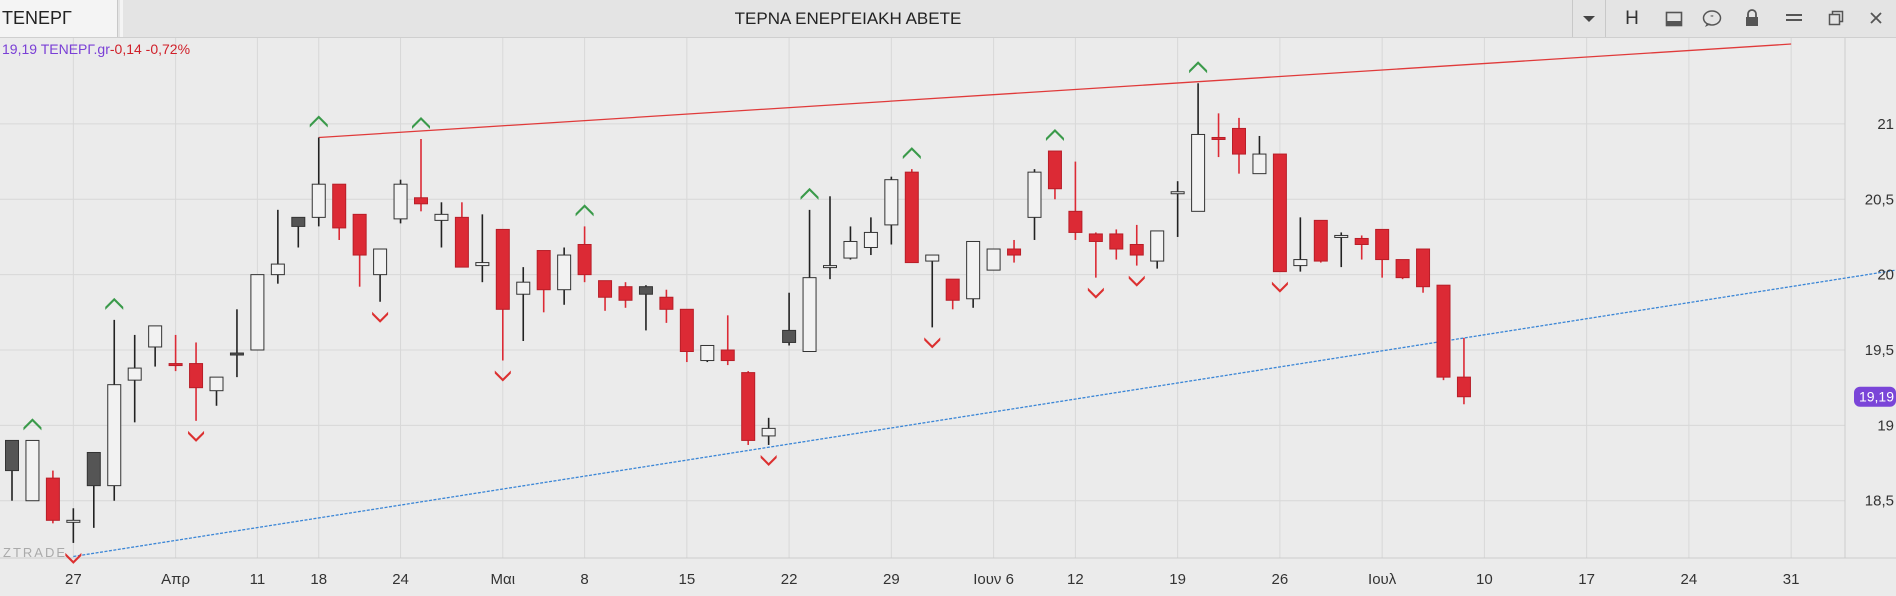 The height and width of the screenshot is (596, 1896). Describe the element at coordinates (1674, 18) in the screenshot. I see `layout-icon` at that location.